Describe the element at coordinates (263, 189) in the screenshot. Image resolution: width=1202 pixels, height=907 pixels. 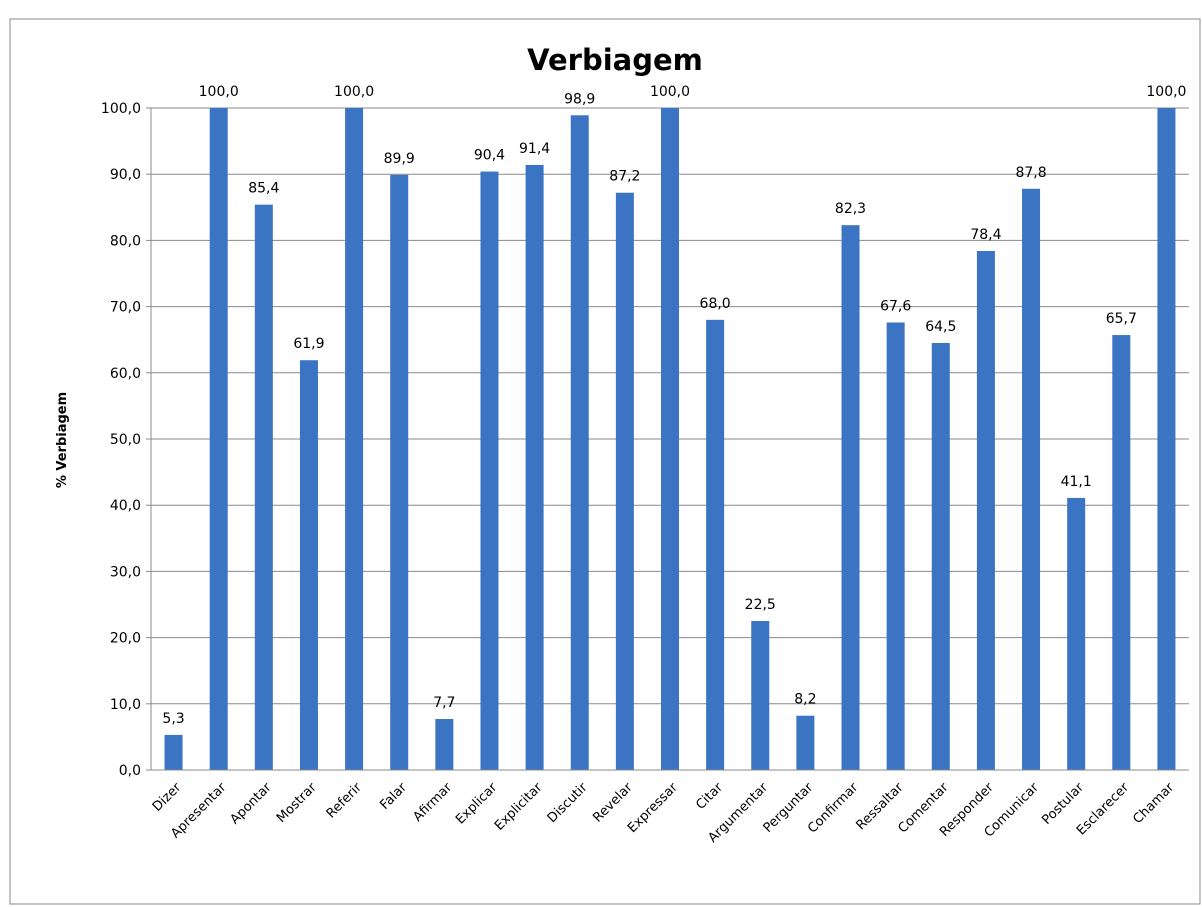
I see `data-label: 85,4` at that location.